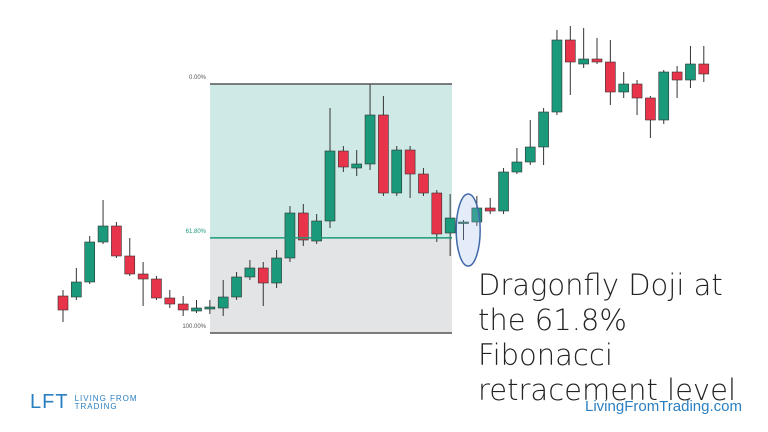 This screenshot has width=768, height=432. What do you see at coordinates (96, 406) in the screenshot?
I see `logo-text: TRADING` at bounding box center [96, 406].